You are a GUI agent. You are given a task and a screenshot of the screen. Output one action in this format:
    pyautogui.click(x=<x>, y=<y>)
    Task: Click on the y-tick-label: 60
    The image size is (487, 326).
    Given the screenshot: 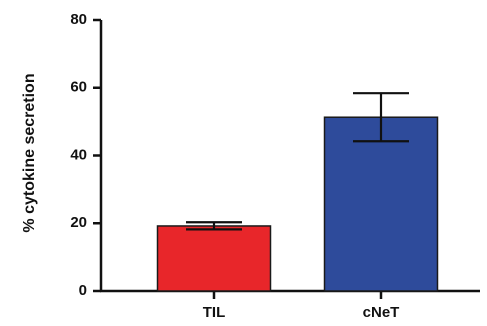 What is the action you would take?
    pyautogui.click(x=78, y=87)
    